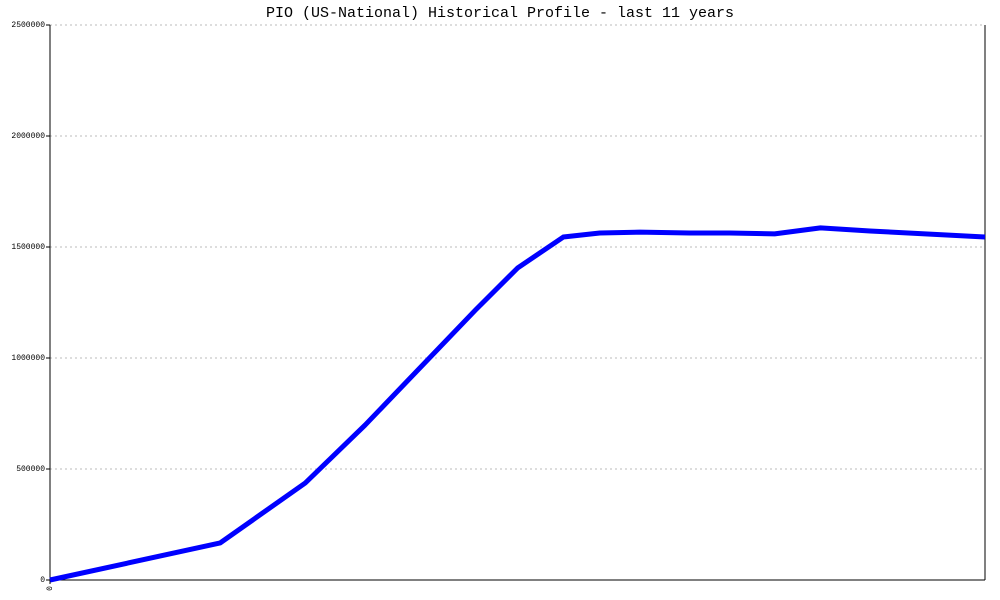 Image resolution: width=1000 pixels, height=600 pixels. What do you see at coordinates (50, 588) in the screenshot?
I see `x-tick-label: 0` at bounding box center [50, 588].